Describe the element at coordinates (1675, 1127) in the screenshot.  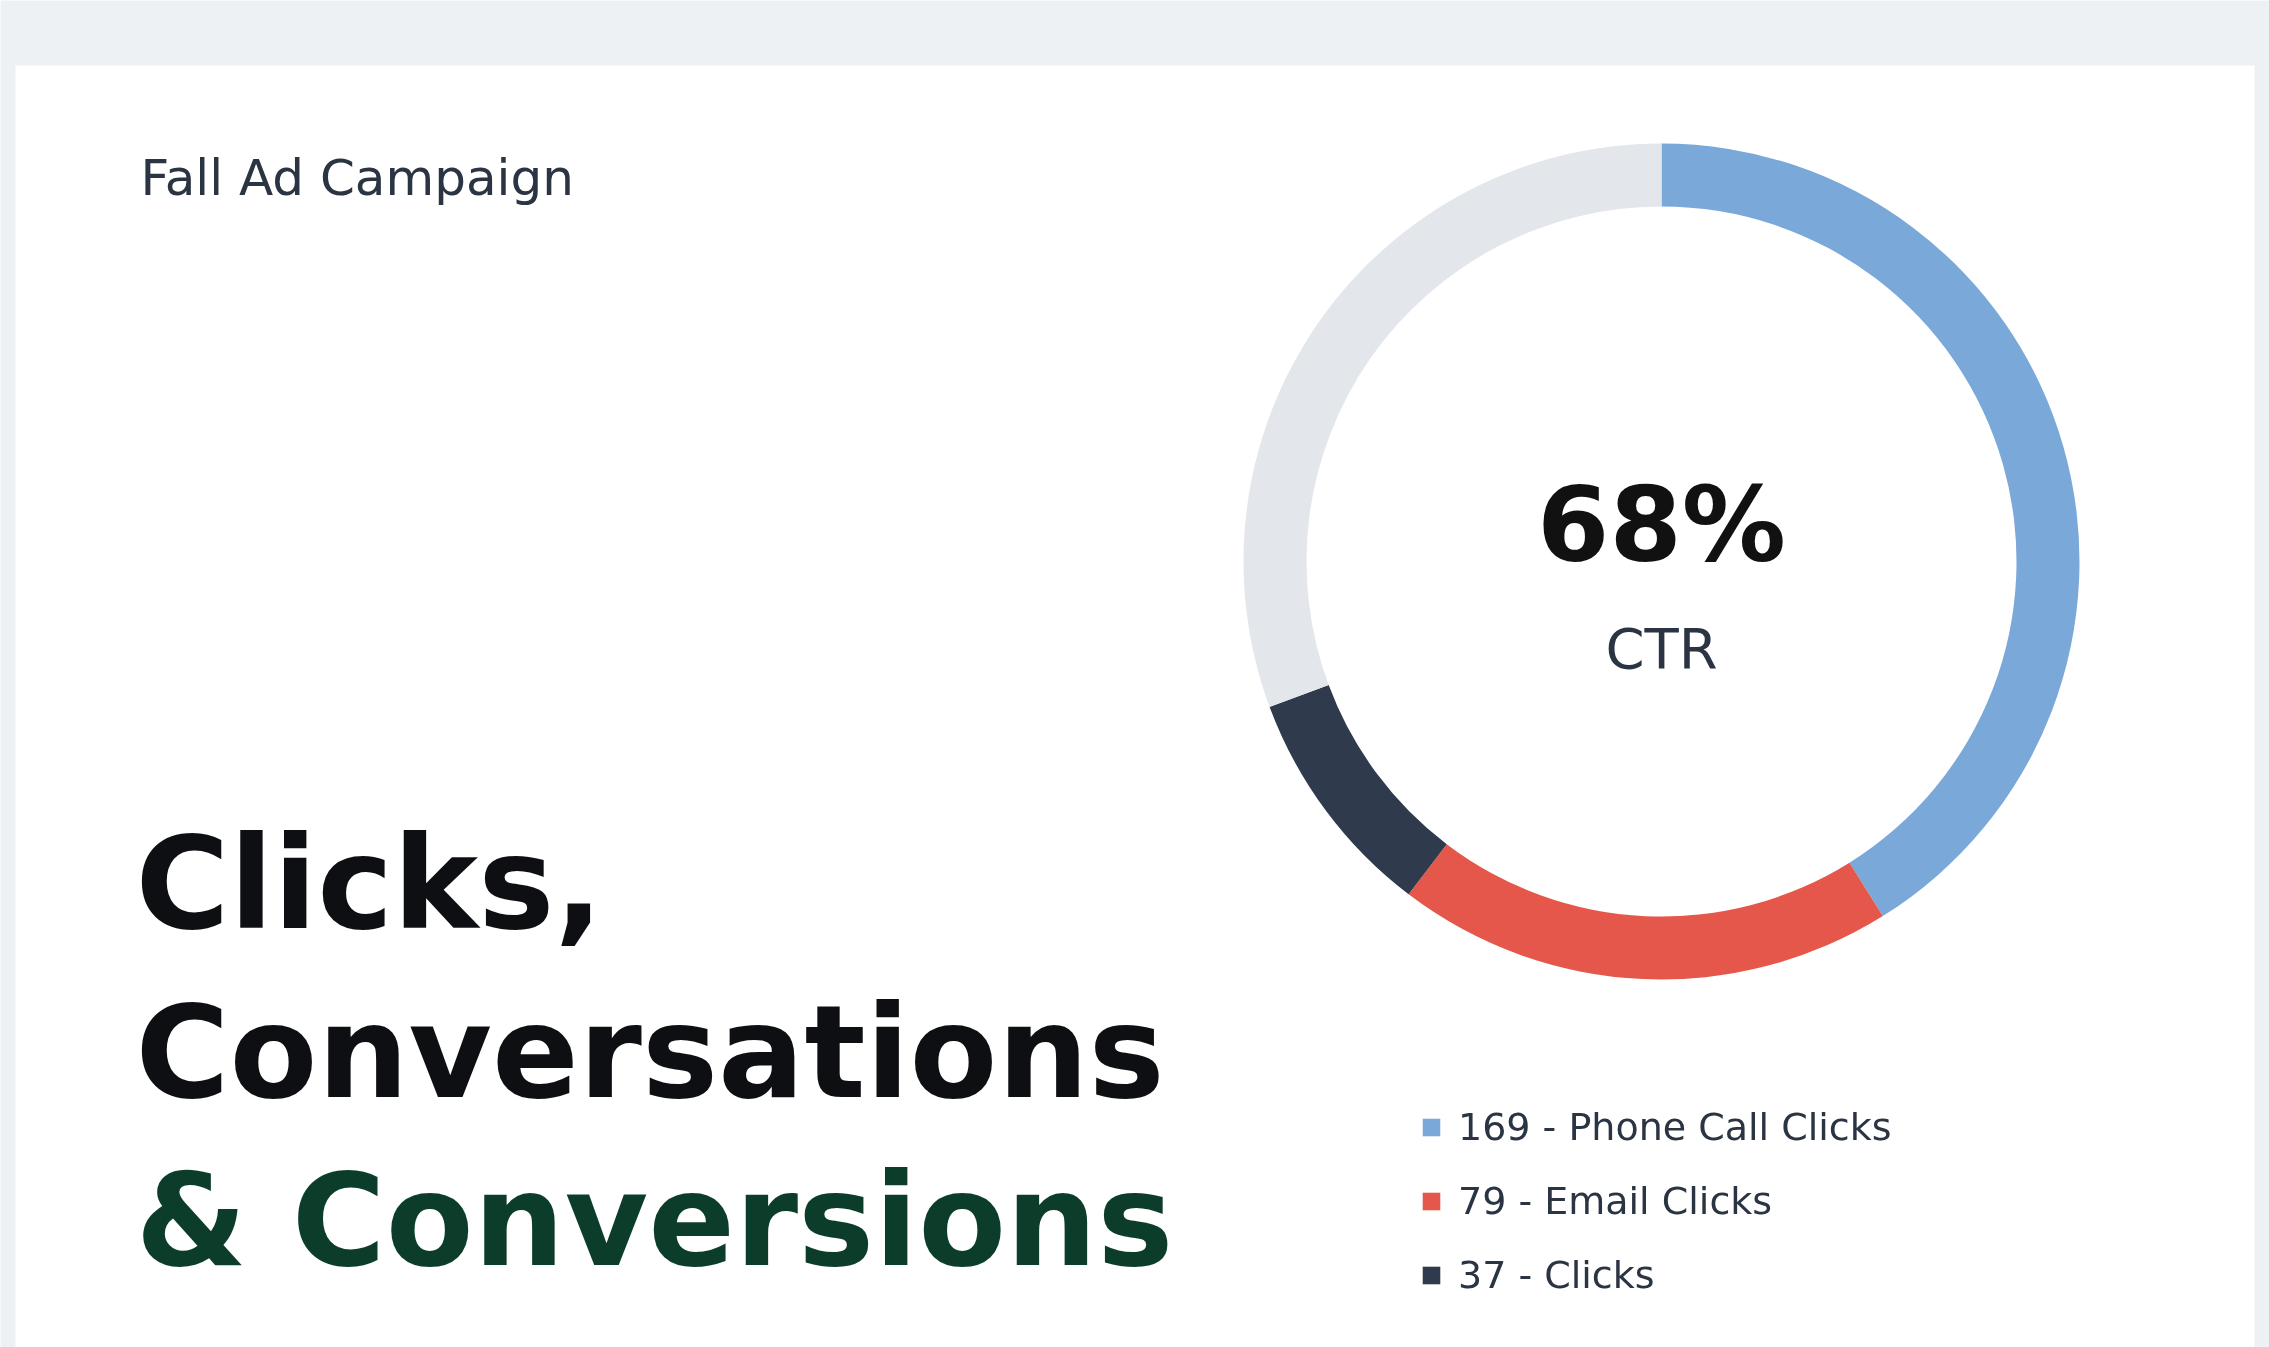
I see `legend-label: 169 - Phone Call Clicks` at that location.